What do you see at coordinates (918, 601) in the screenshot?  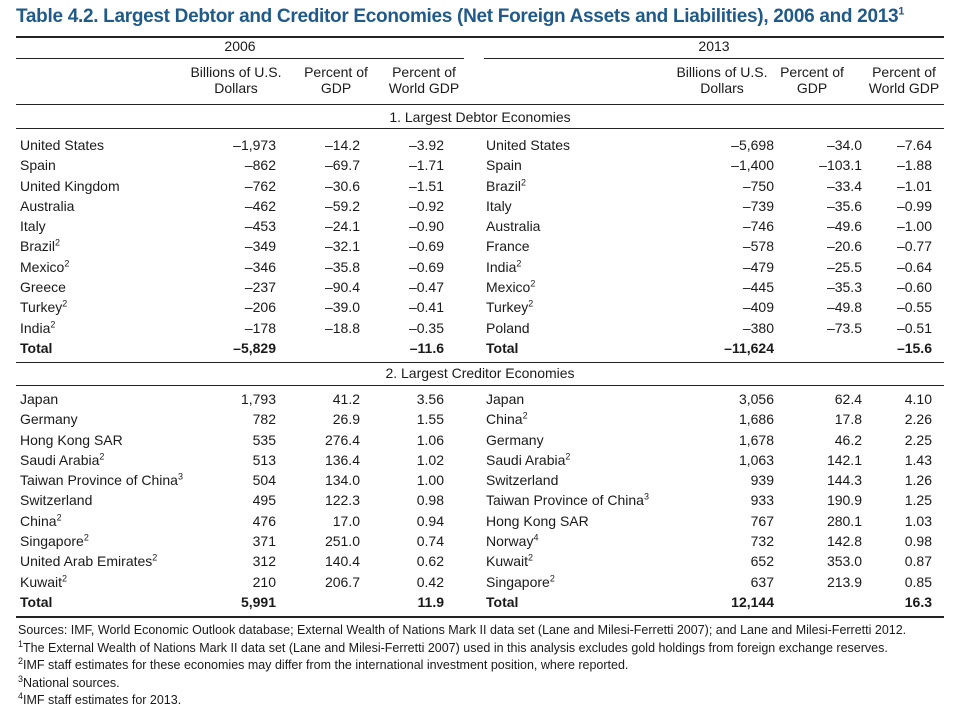 I see `value-world: 16.3` at bounding box center [918, 601].